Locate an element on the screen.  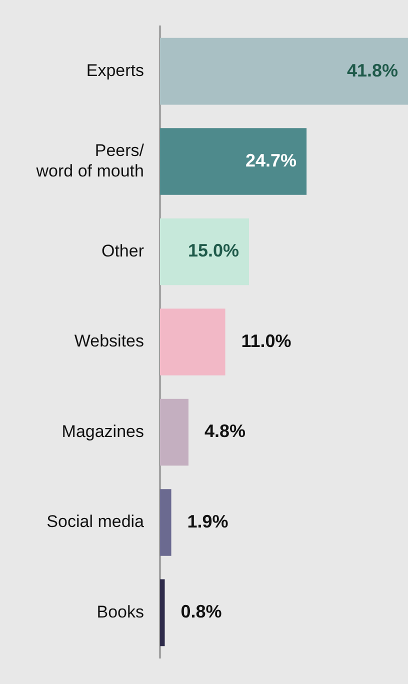
data-label: 0.8% is located at coordinates (201, 612).